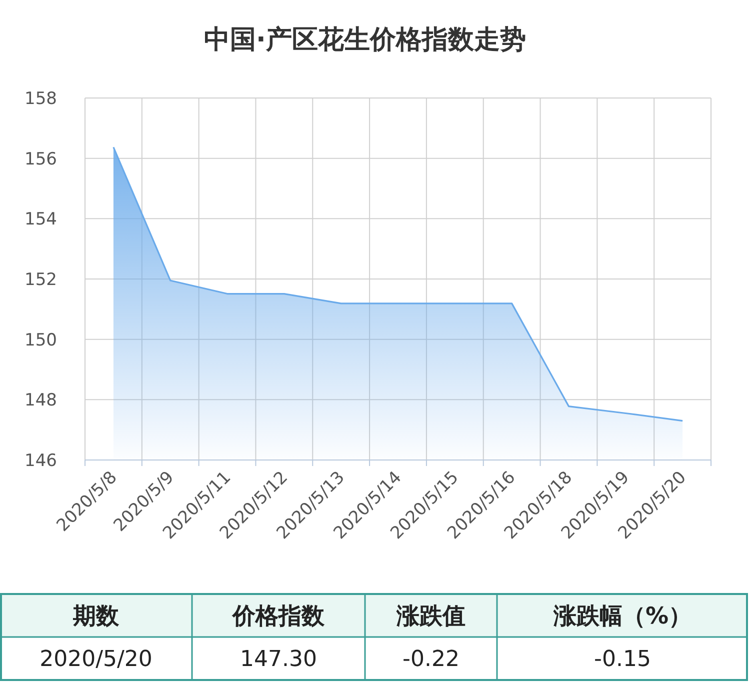 The image size is (750, 684). What do you see at coordinates (40, 98) in the screenshot?
I see `y-tick-label: 158` at bounding box center [40, 98].